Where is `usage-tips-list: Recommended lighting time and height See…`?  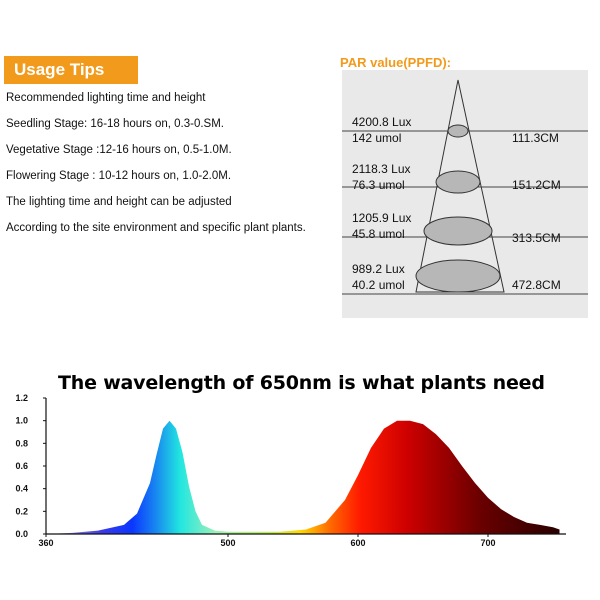 usage-tips-list: Recommended lighting time and height See… is located at coordinates (171, 168).